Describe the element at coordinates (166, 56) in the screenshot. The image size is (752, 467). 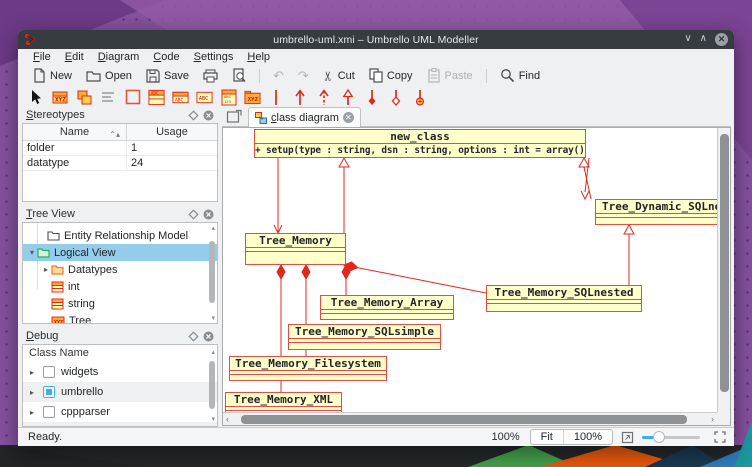
I see `menu-code: Code` at that location.